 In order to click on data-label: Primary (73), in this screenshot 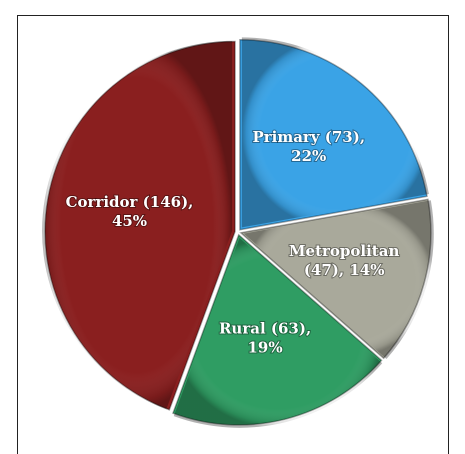, I will do `click(308, 137)`.